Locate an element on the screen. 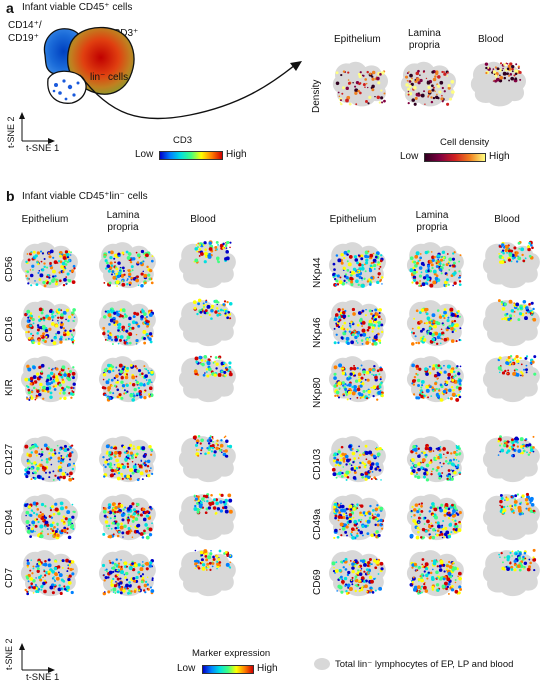  marker-label-cd7: CD7 is located at coordinates (9, 577).